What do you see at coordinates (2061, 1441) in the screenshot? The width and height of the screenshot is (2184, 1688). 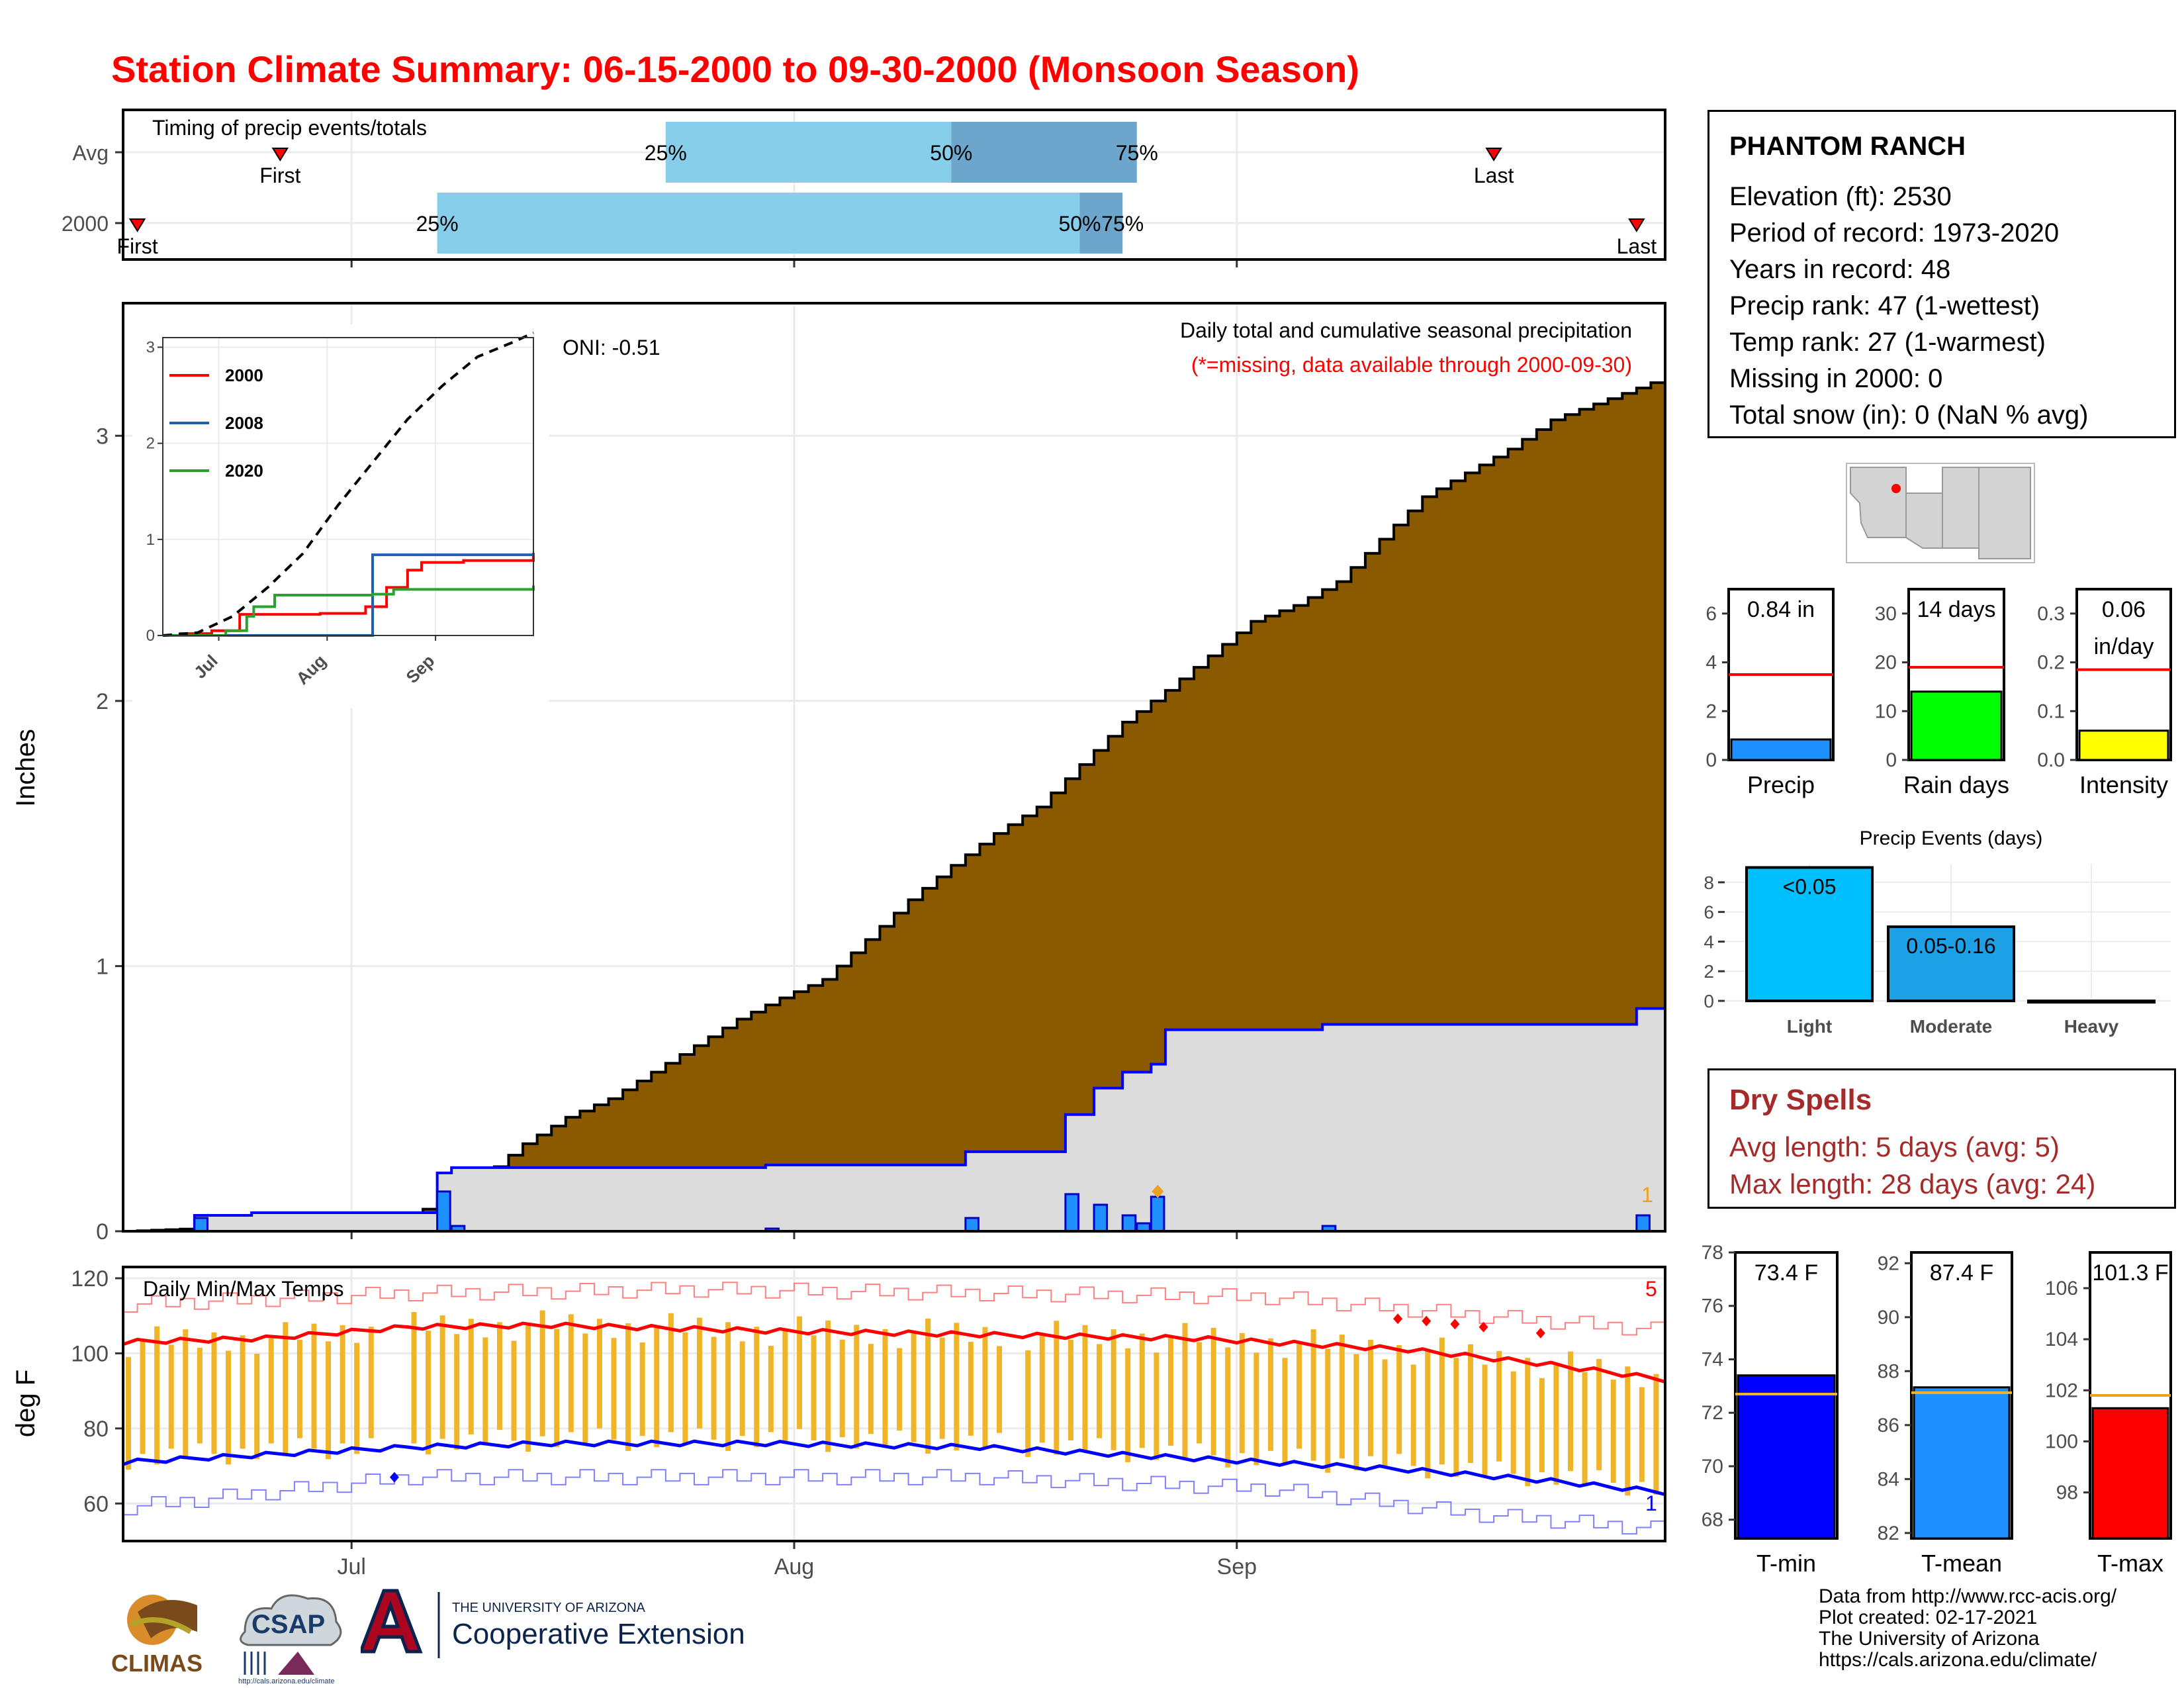 I see `tmax_bar-y-tick-label: 100` at bounding box center [2061, 1441].